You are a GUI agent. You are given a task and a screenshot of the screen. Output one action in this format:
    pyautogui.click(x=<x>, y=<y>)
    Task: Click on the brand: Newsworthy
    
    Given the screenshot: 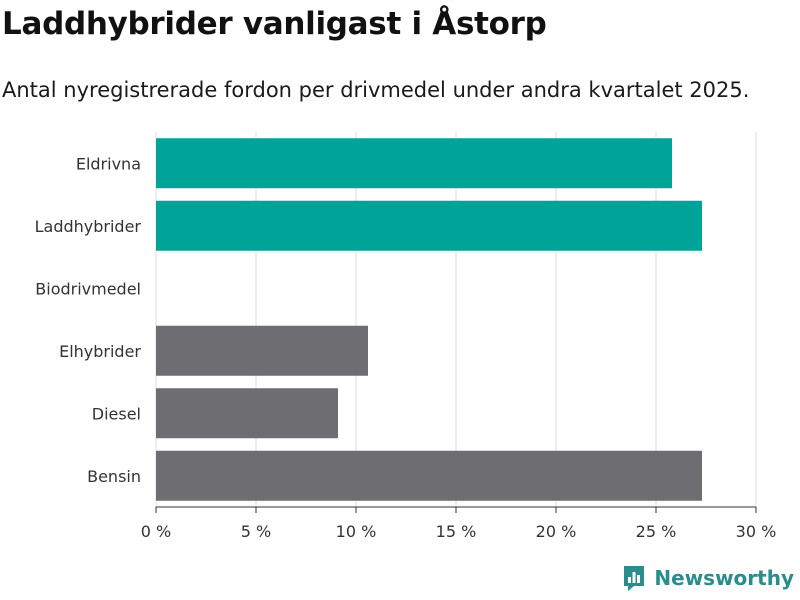 What is the action you would take?
    pyautogui.click(x=708, y=578)
    